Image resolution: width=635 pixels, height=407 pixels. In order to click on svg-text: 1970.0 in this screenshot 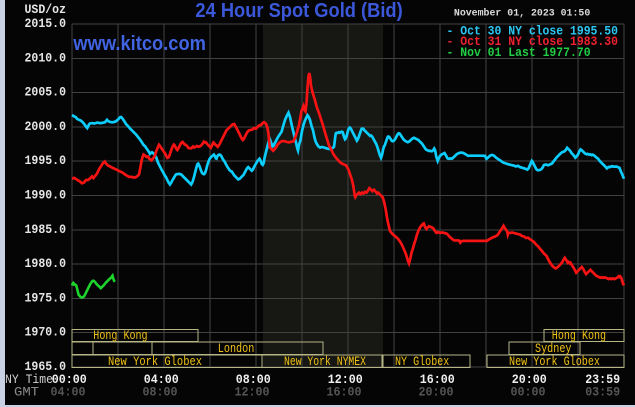, I will do `click(46, 332)`.